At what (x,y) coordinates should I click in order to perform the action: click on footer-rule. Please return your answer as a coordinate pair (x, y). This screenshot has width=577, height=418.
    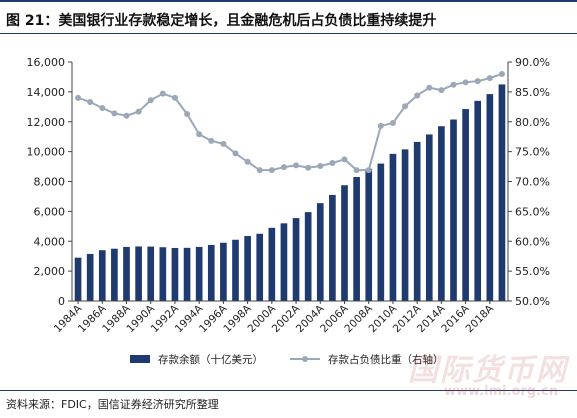
    Looking at the image, I should click on (288, 390).